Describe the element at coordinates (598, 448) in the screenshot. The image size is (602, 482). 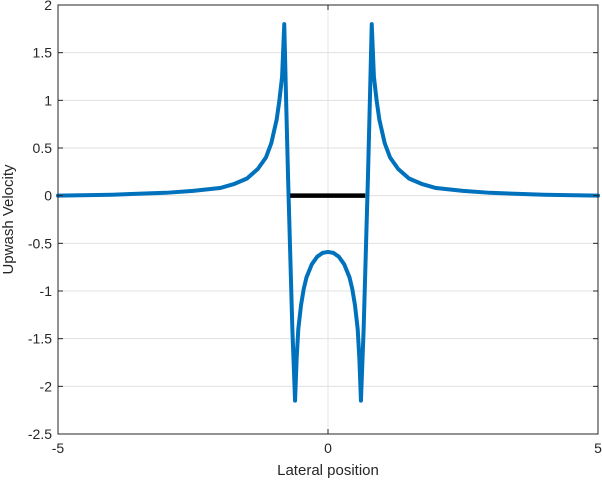
I see `x-tick-label: 5` at that location.